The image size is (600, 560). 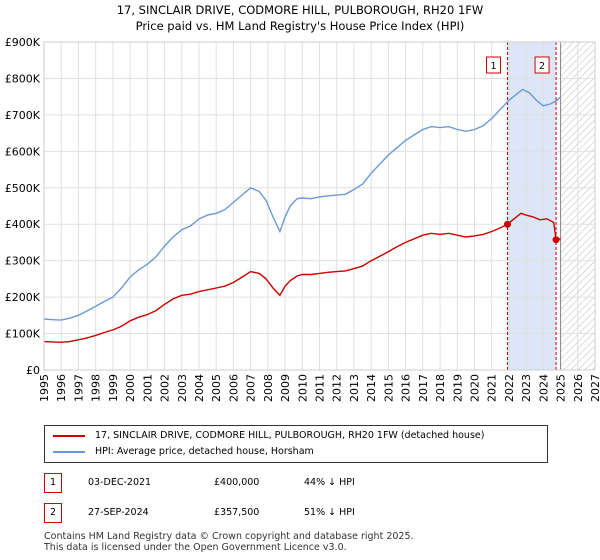 What do you see at coordinates (199, 388) in the screenshot?
I see `x-tick-label: 2004` at bounding box center [199, 388].